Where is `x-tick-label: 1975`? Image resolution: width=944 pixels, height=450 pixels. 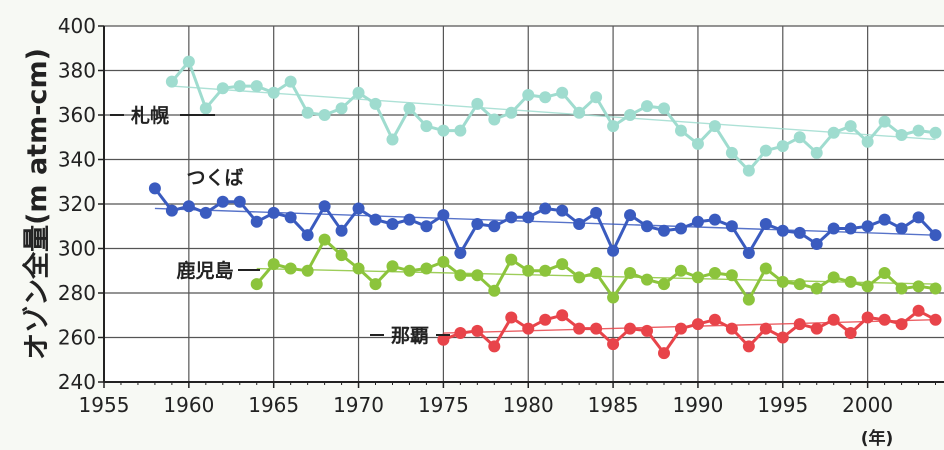 x-tick-label: 1975 is located at coordinates (443, 405).